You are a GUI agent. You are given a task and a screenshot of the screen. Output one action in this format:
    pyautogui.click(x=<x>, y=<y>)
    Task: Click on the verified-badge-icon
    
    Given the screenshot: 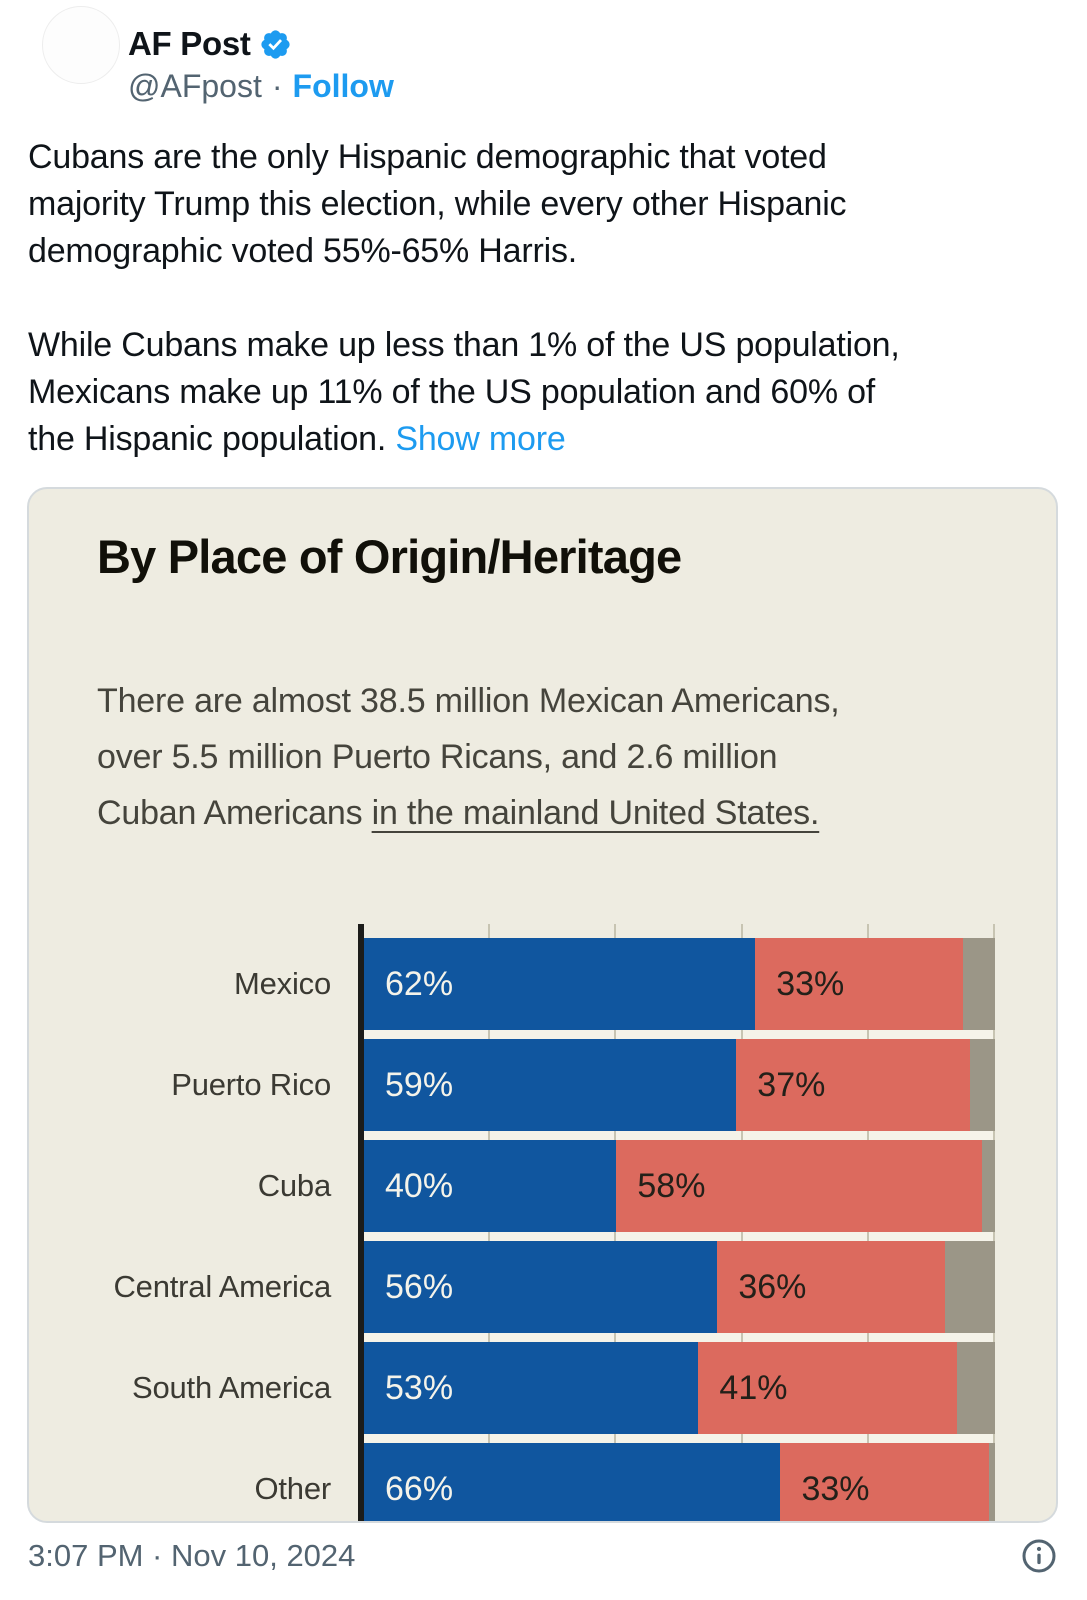 What is the action you would take?
    pyautogui.click(x=275, y=44)
    